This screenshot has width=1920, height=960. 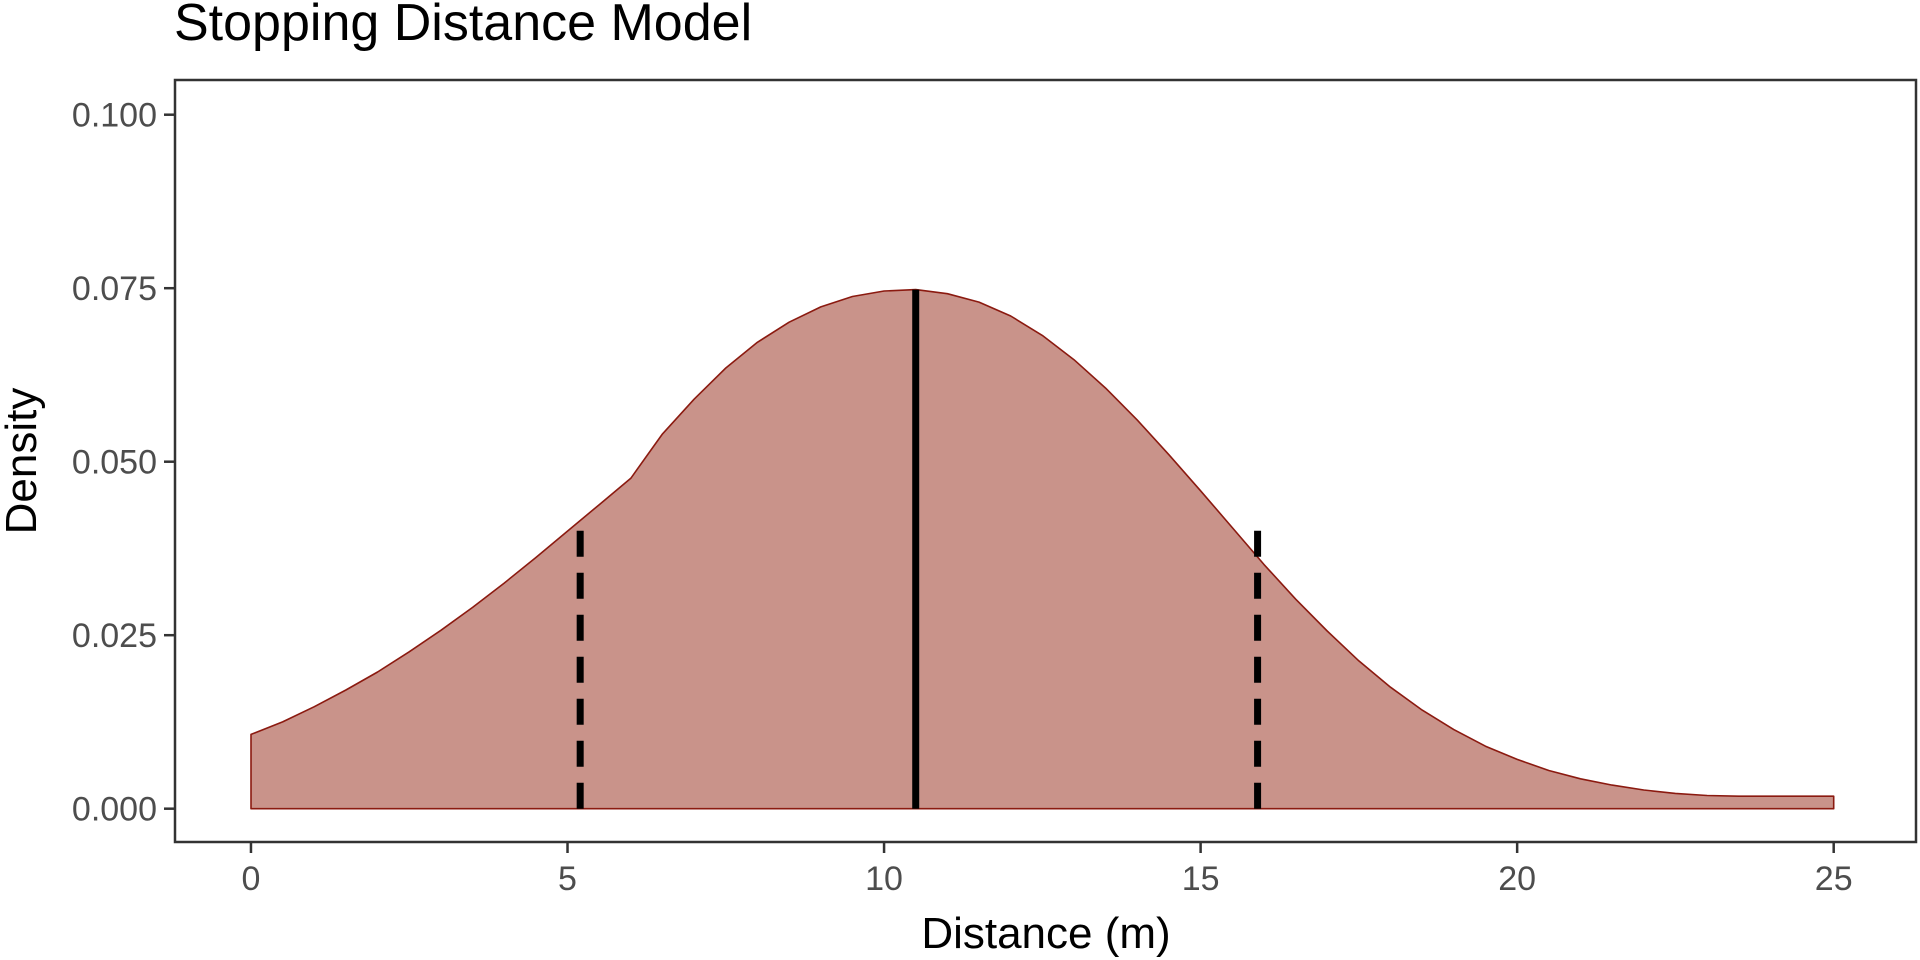 I want to click on x-tick-label: 20, so click(x=1517, y=879).